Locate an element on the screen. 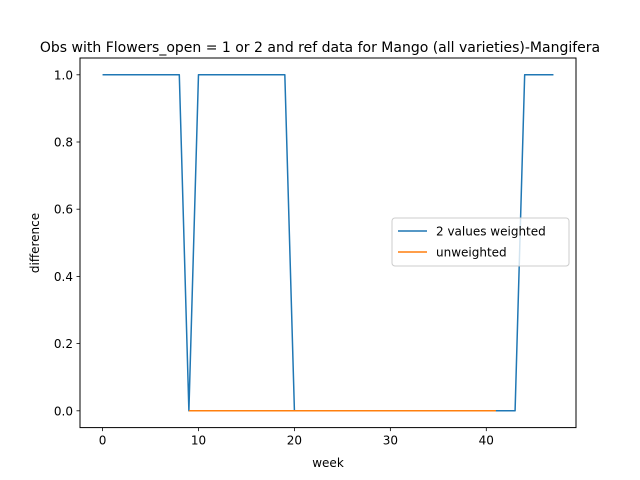 The height and width of the screenshot is (480, 640). x-tick-label: 40 is located at coordinates (486, 441).